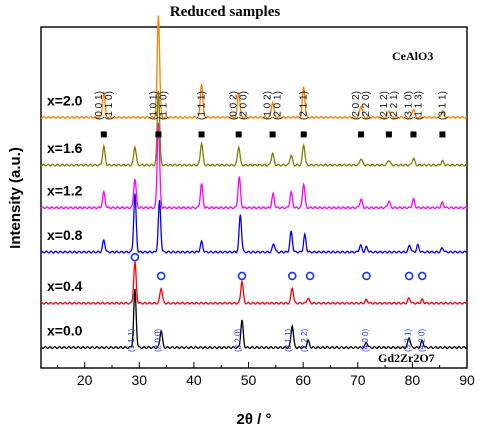  I want to click on y-axis-label: Intensity (a.u.), so click(15, 198).